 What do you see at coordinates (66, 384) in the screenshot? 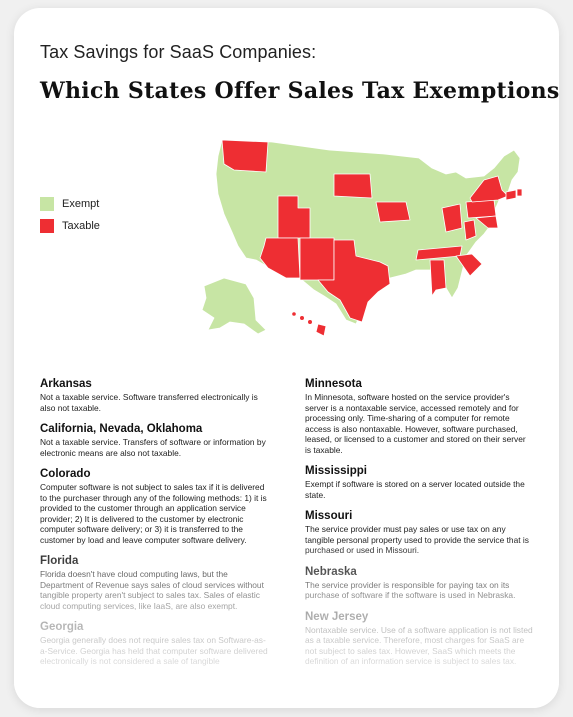
I see `state-name: Arkansas` at bounding box center [66, 384].